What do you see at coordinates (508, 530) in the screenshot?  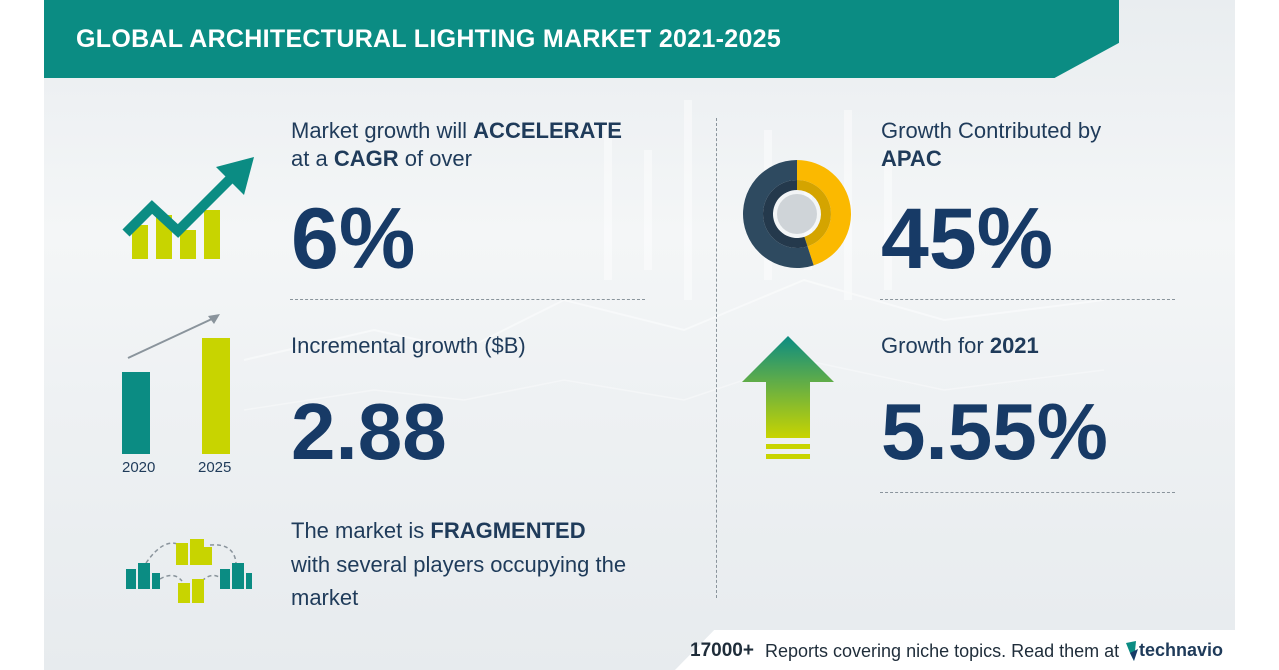 I see `market-fragmented: FRAGMENTED` at bounding box center [508, 530].